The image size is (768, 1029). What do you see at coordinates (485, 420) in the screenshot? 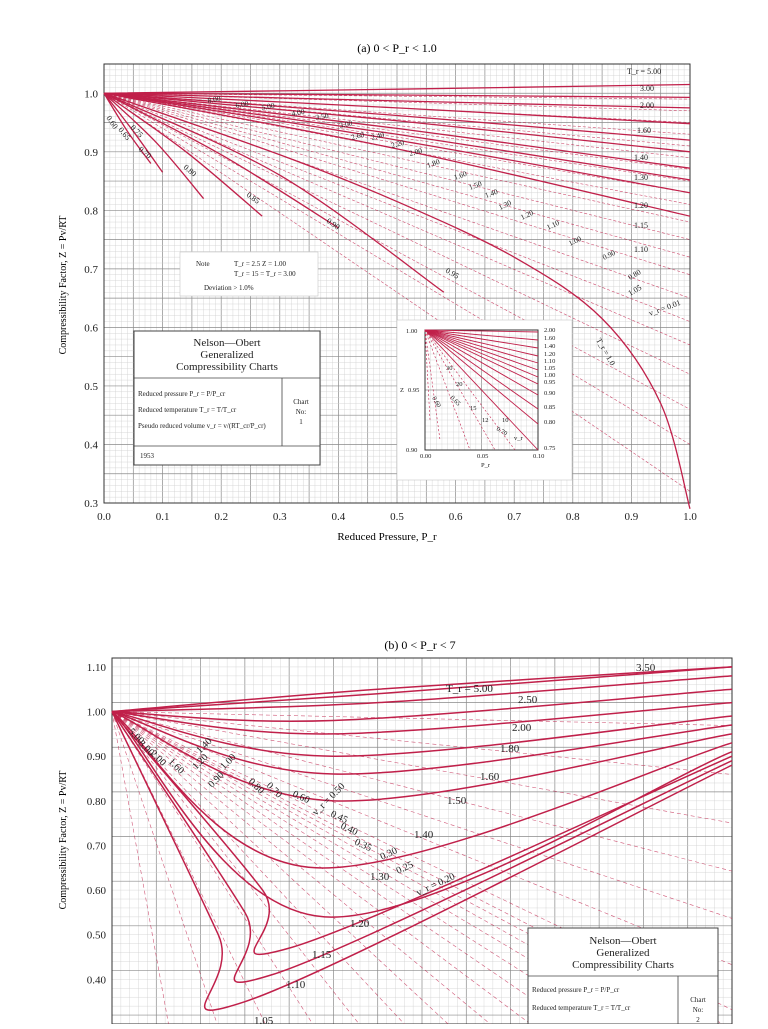
I see `inset-inner: 12` at bounding box center [485, 420].